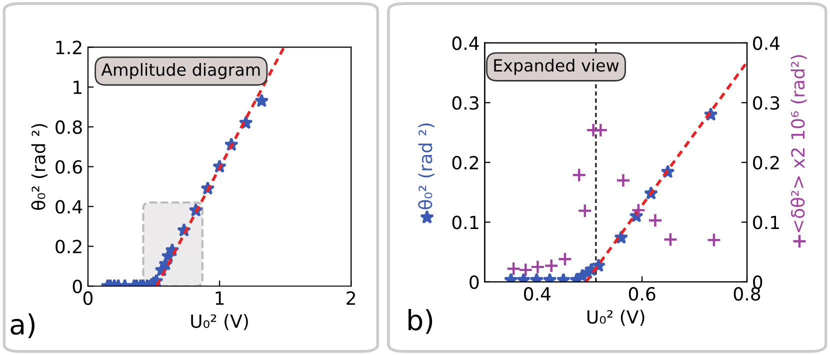  I want to click on x-tick-label: 0, so click(88, 298).